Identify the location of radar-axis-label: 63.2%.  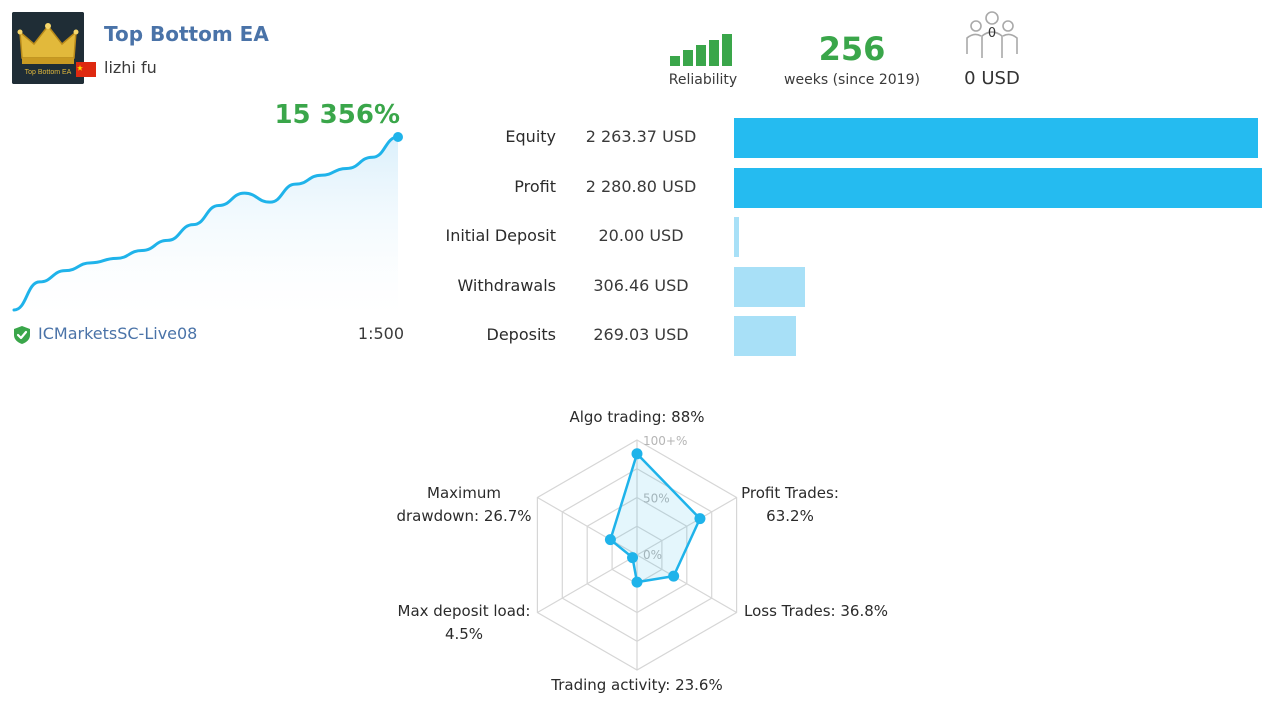
(790, 516).